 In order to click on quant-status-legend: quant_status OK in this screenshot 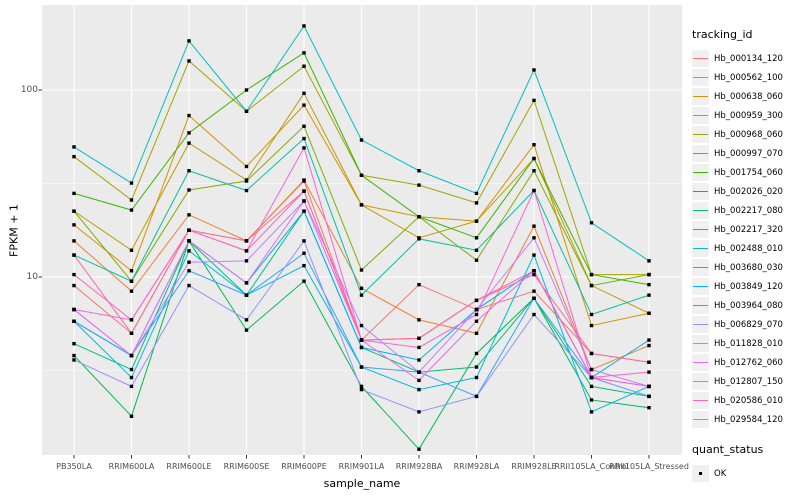, I will do `click(745, 463)`.